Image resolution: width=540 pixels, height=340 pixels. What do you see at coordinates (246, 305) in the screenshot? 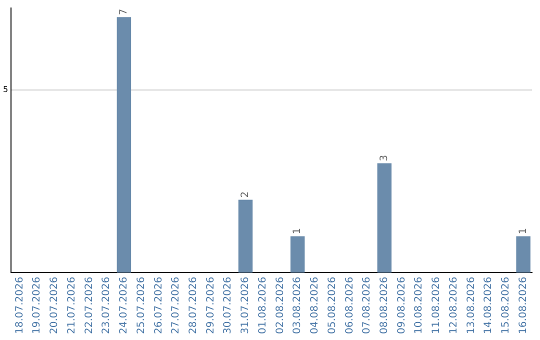
I see `x-tick-label: 31.07.2026` at bounding box center [246, 305].